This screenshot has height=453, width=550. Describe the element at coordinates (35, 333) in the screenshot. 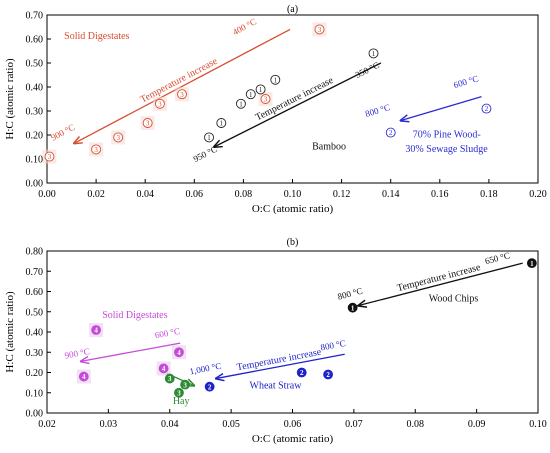

I see `y-tick-label: 0.40` at that location.